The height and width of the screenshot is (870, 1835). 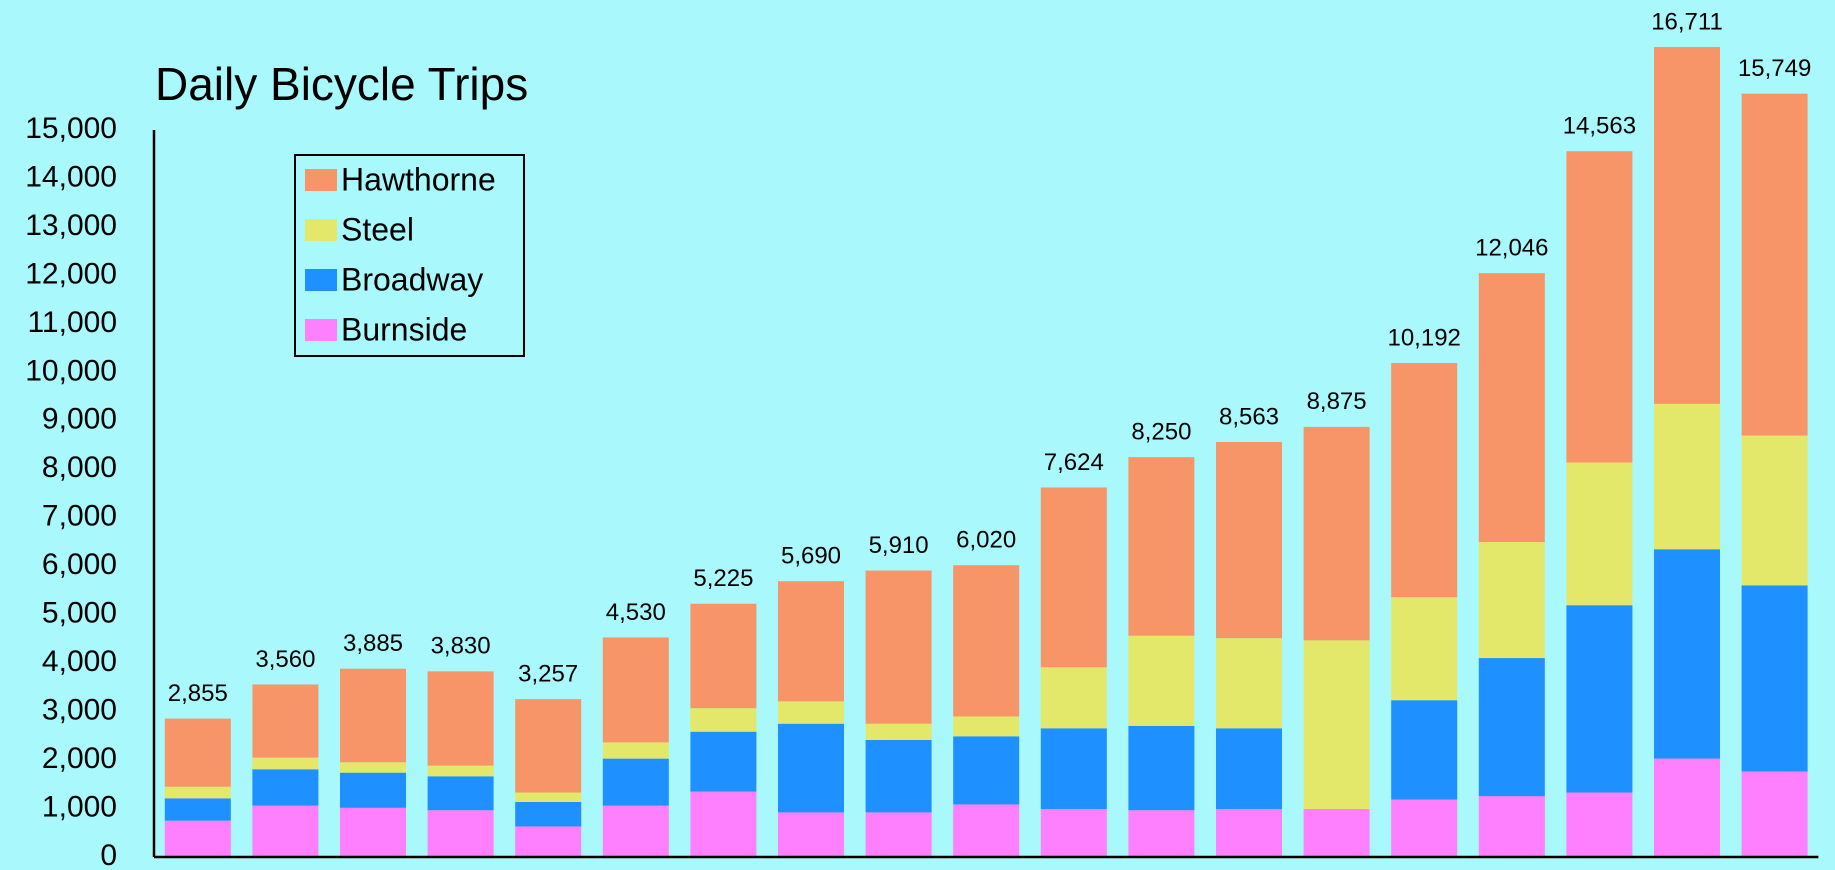 I want to click on legend-box, so click(x=409, y=255).